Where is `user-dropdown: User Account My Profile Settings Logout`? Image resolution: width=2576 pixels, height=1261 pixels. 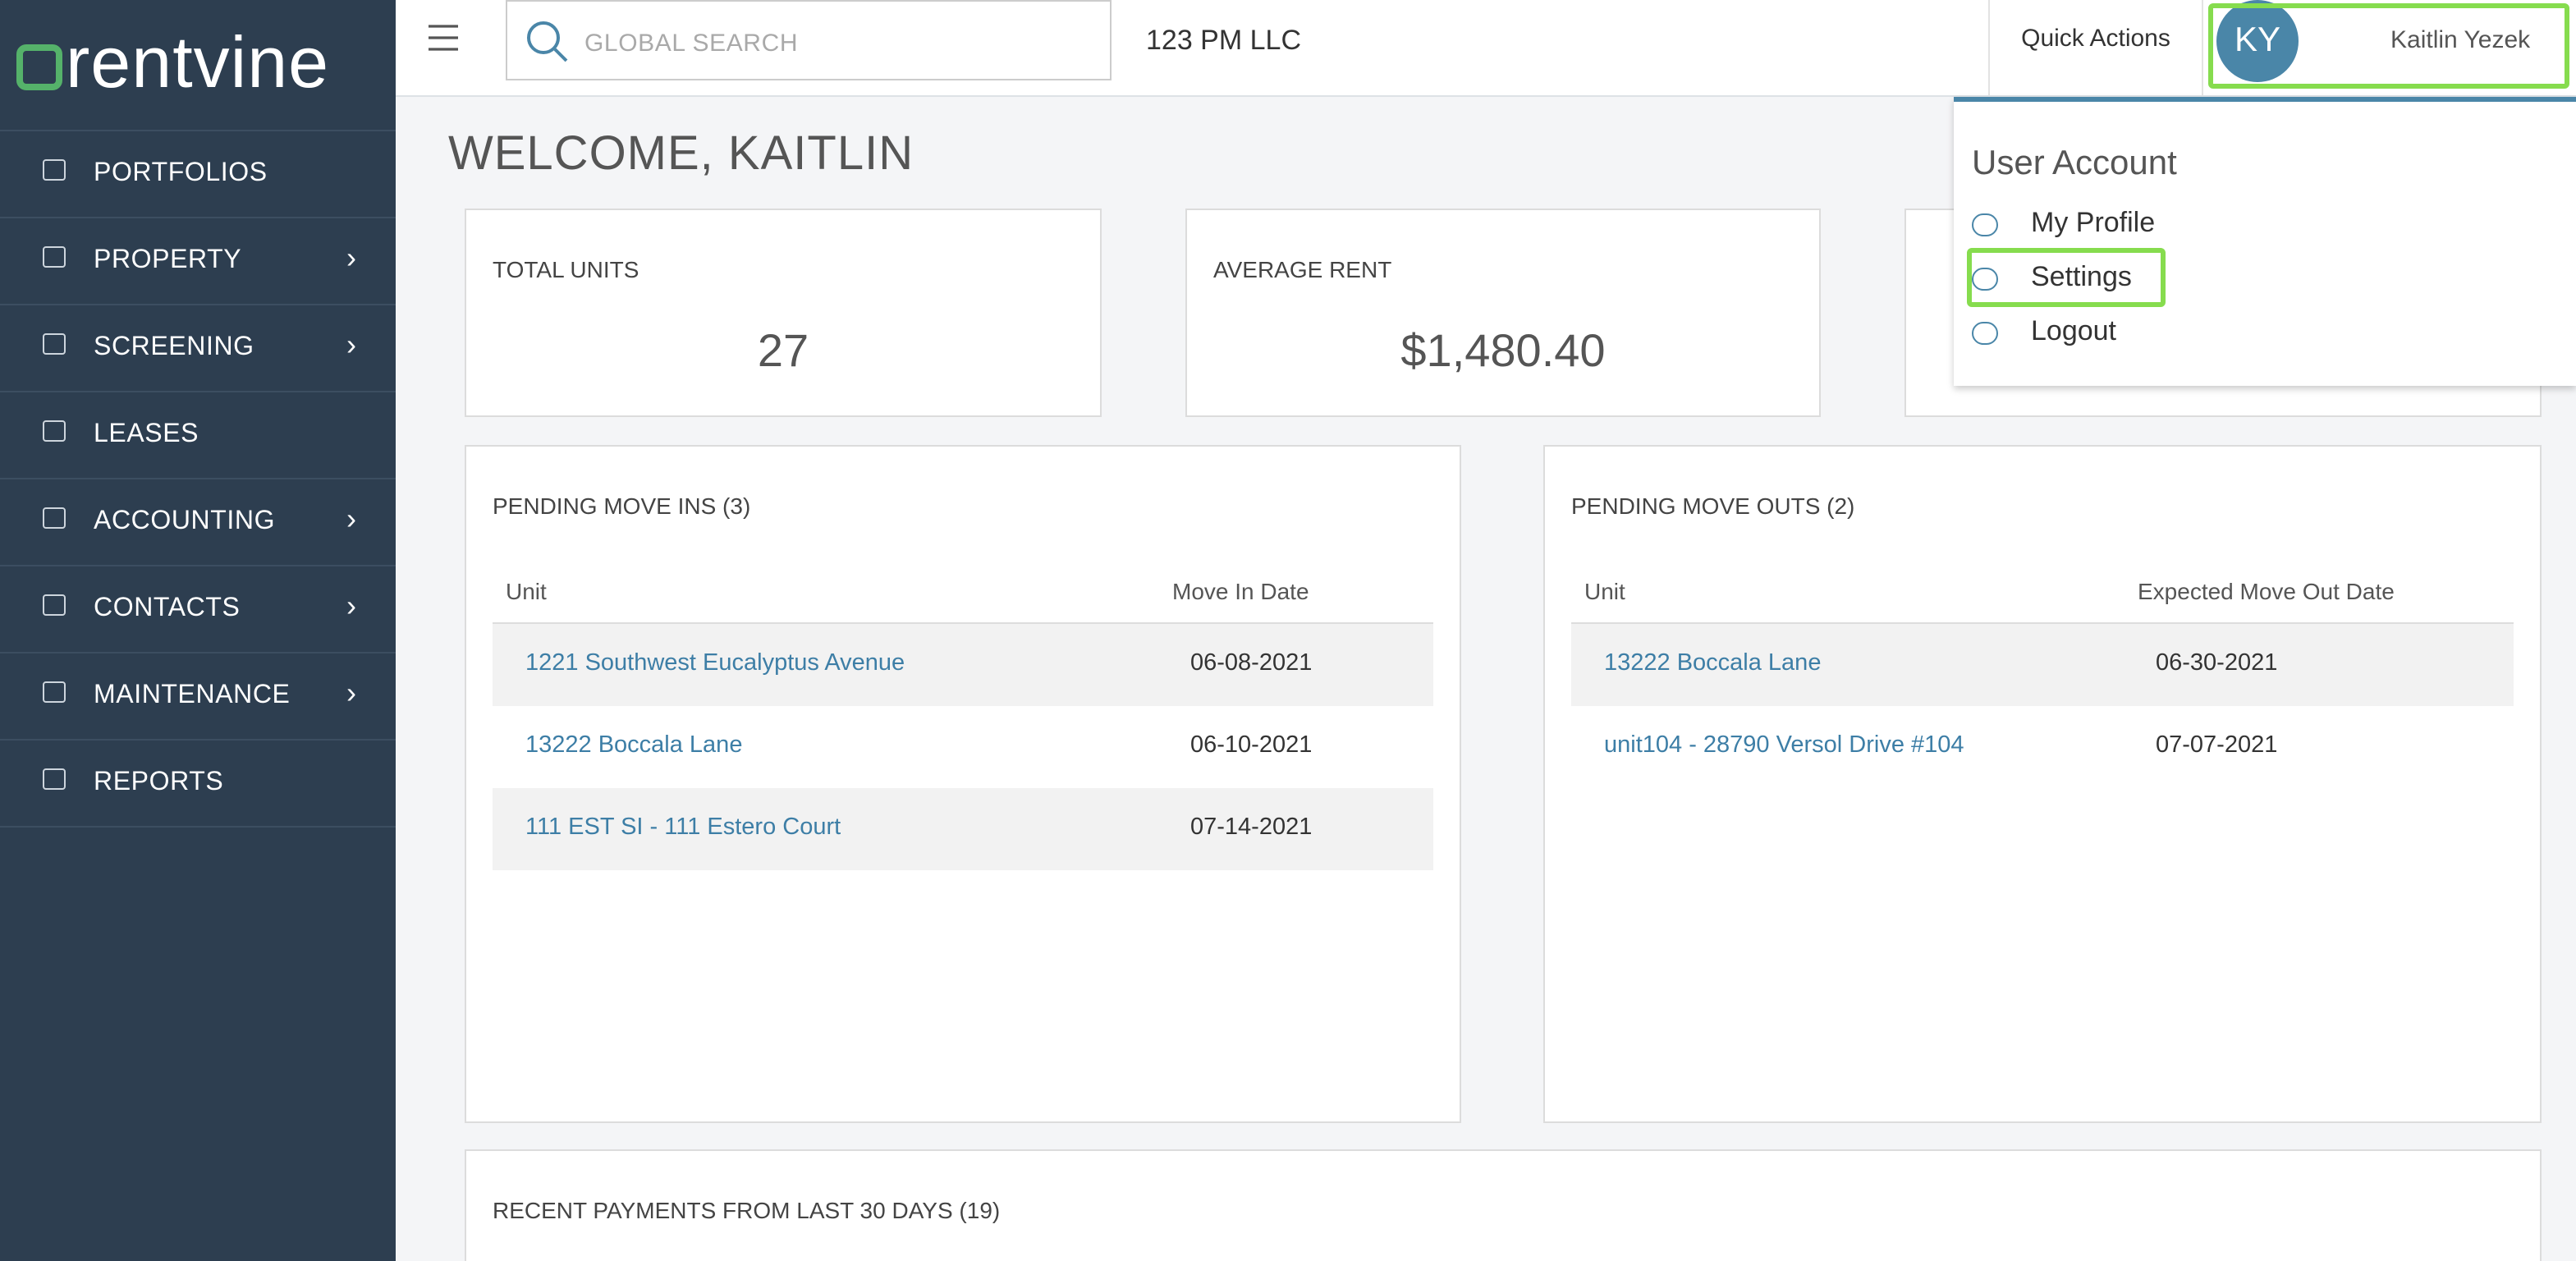
user-dropdown: User Account My Profile Settings Logout is located at coordinates (2265, 241).